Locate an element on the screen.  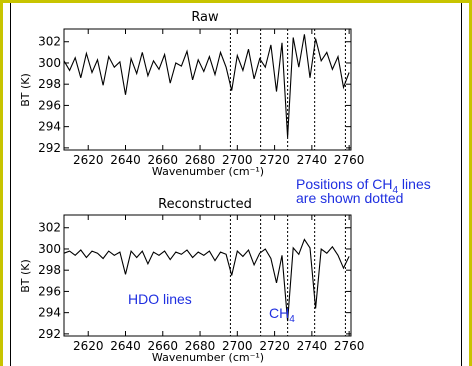
reconstructed-x-tick-label: 2620 is located at coordinates (88, 346).